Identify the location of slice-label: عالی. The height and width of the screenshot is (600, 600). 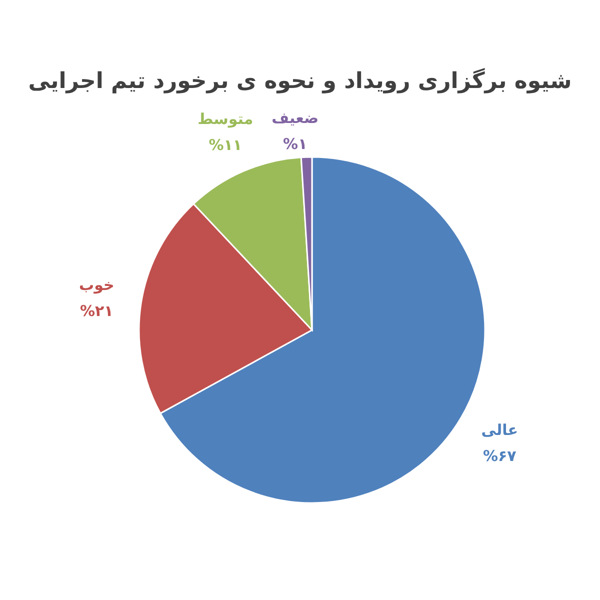
(499, 429).